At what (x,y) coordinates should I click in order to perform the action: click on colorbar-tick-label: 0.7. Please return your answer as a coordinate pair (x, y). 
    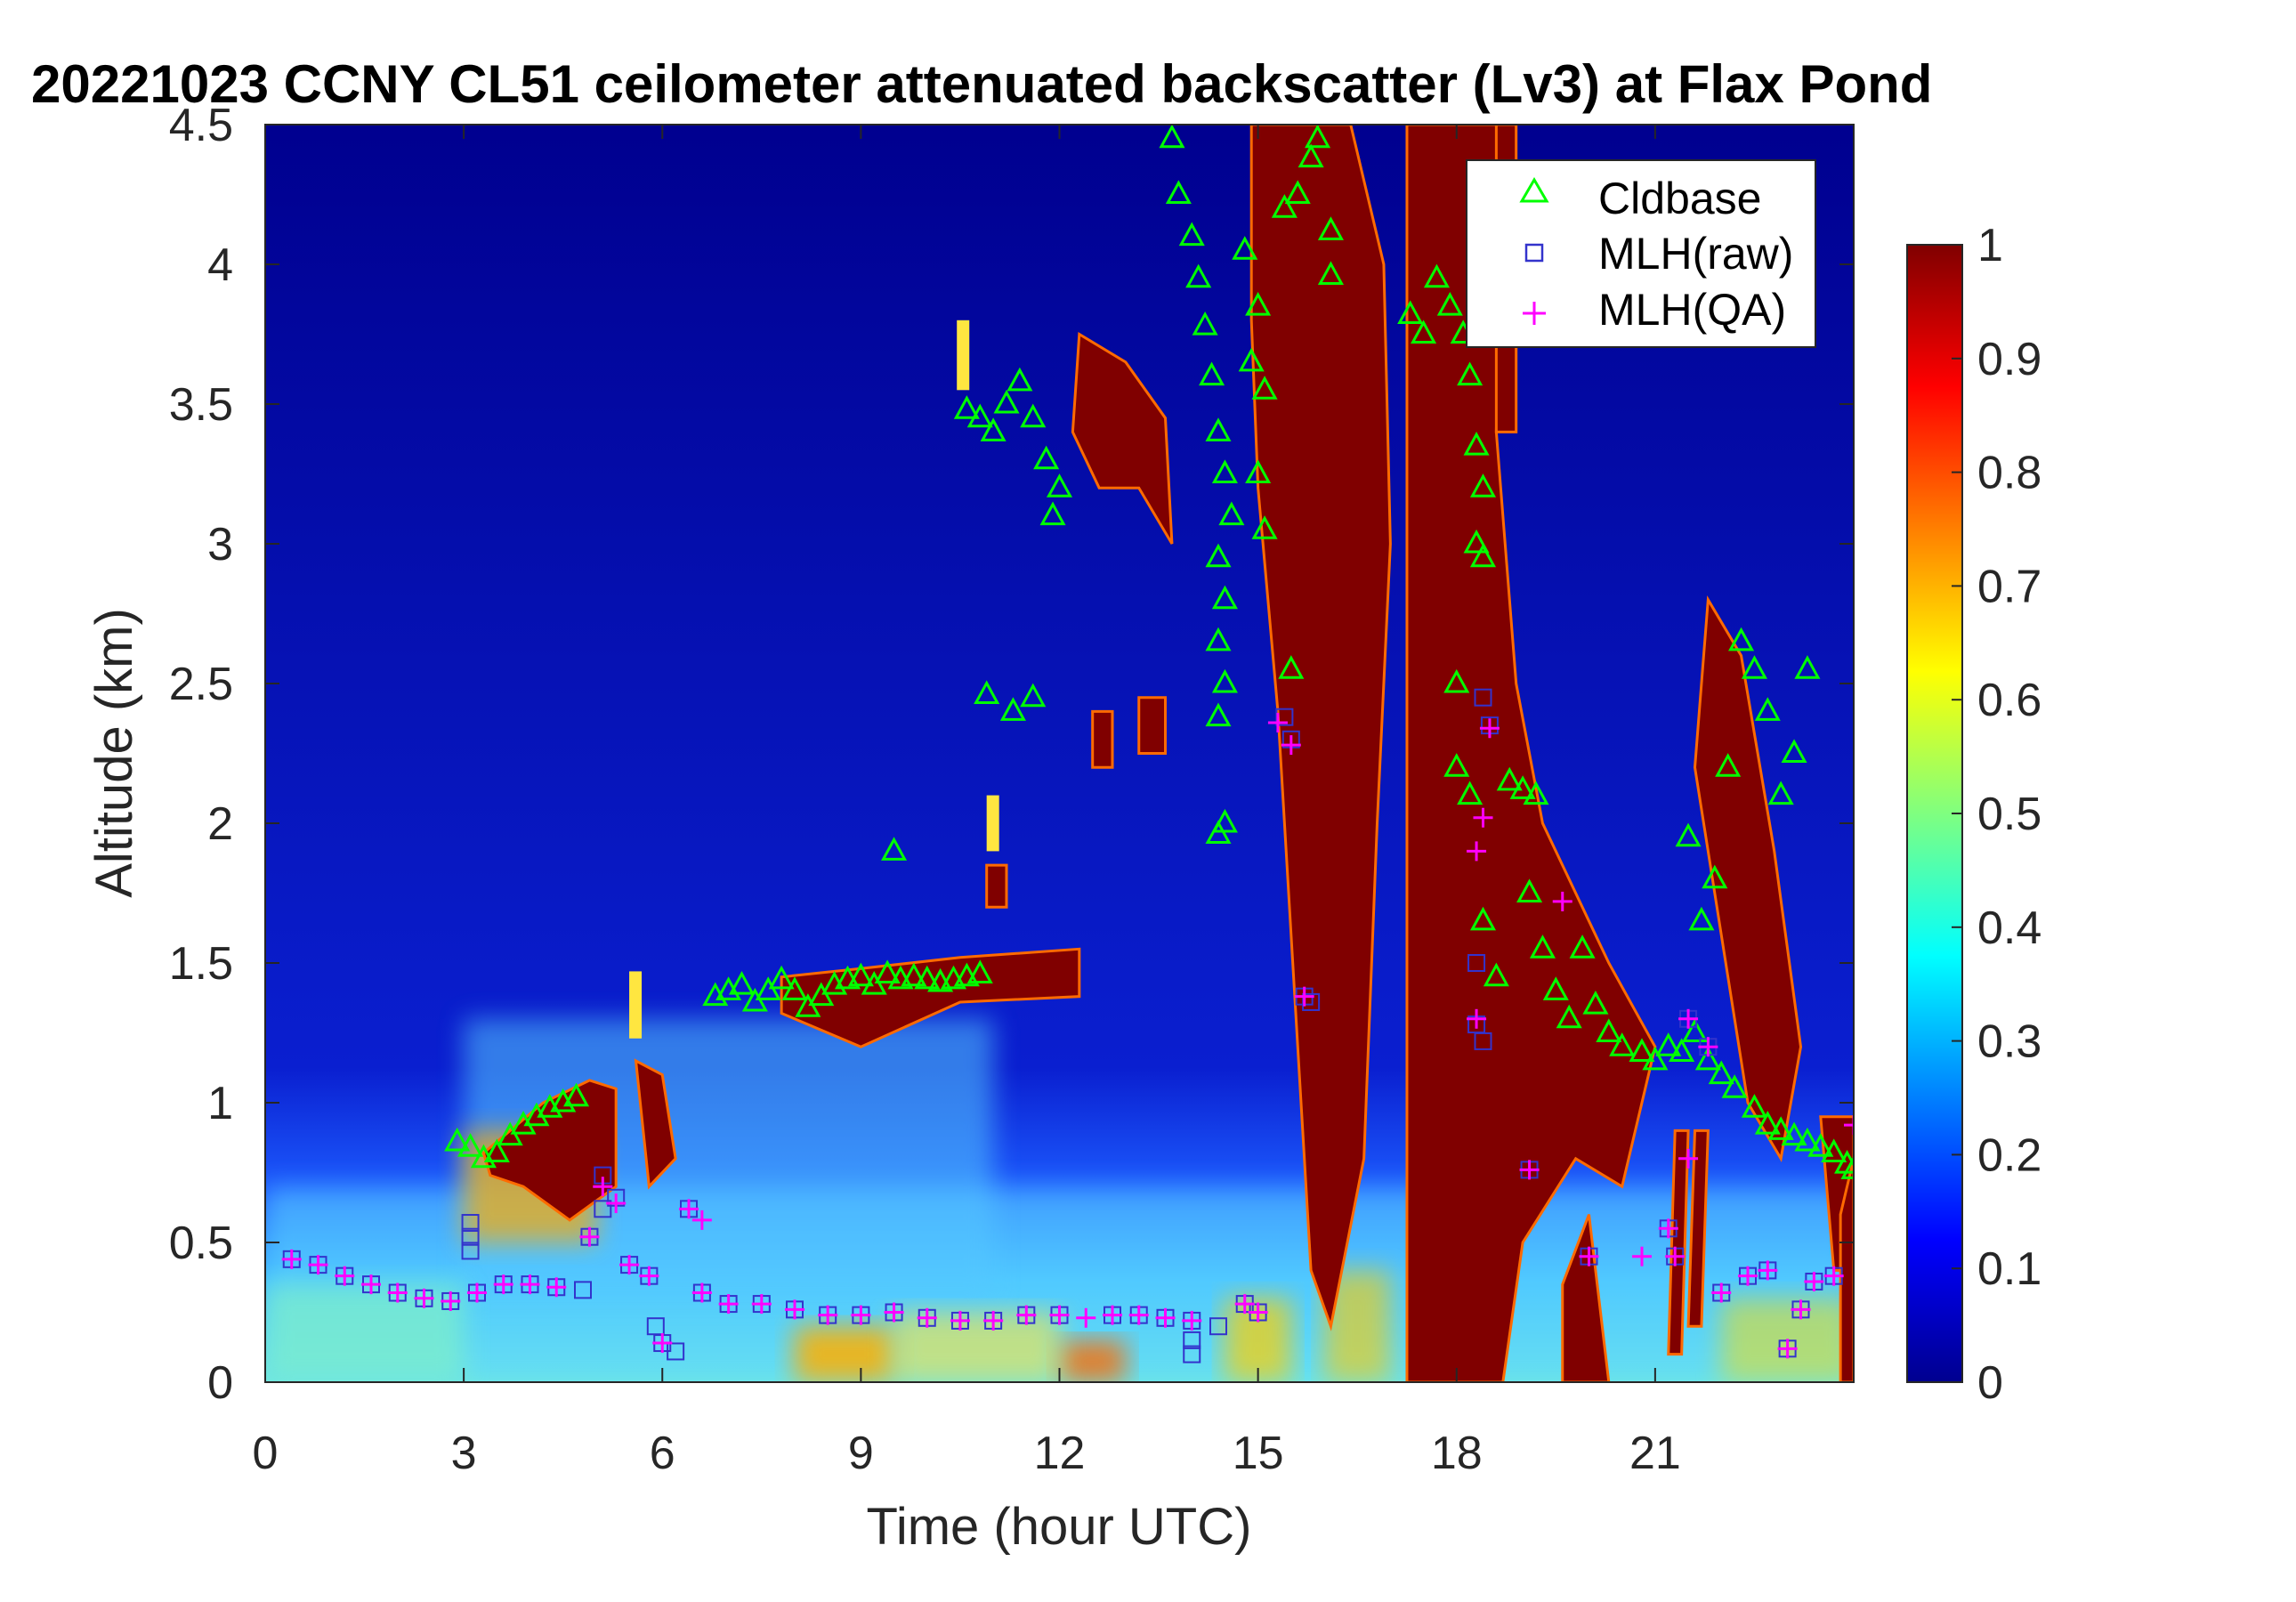
    Looking at the image, I should click on (2009, 587).